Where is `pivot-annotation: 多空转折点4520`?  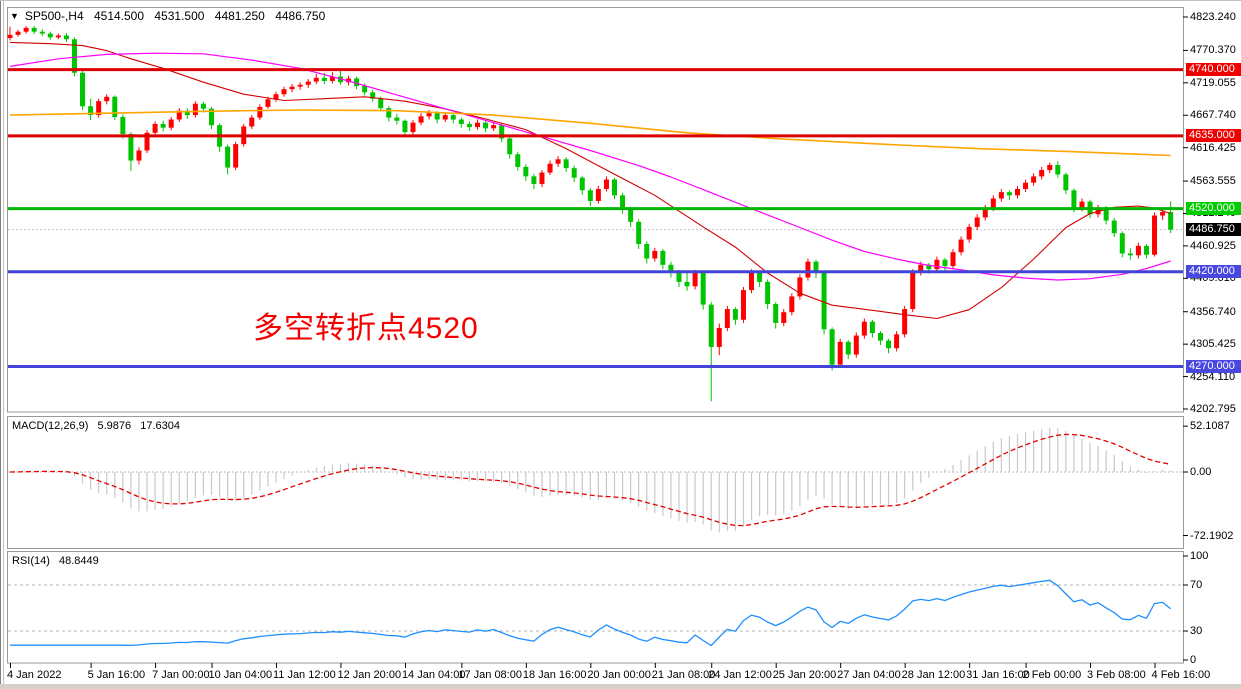 pivot-annotation: 多空转折点4520 is located at coordinates (366, 328).